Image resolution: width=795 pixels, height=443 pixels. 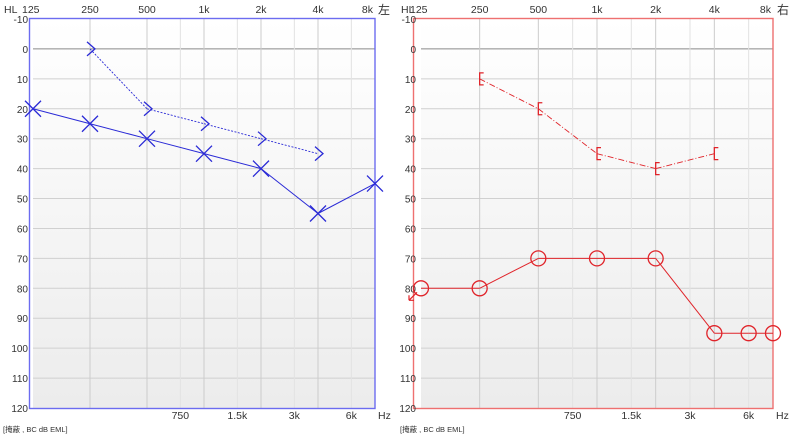 What do you see at coordinates (631, 416) in the screenshot?
I see `bottom-tick-label: 1.5k` at bounding box center [631, 416].